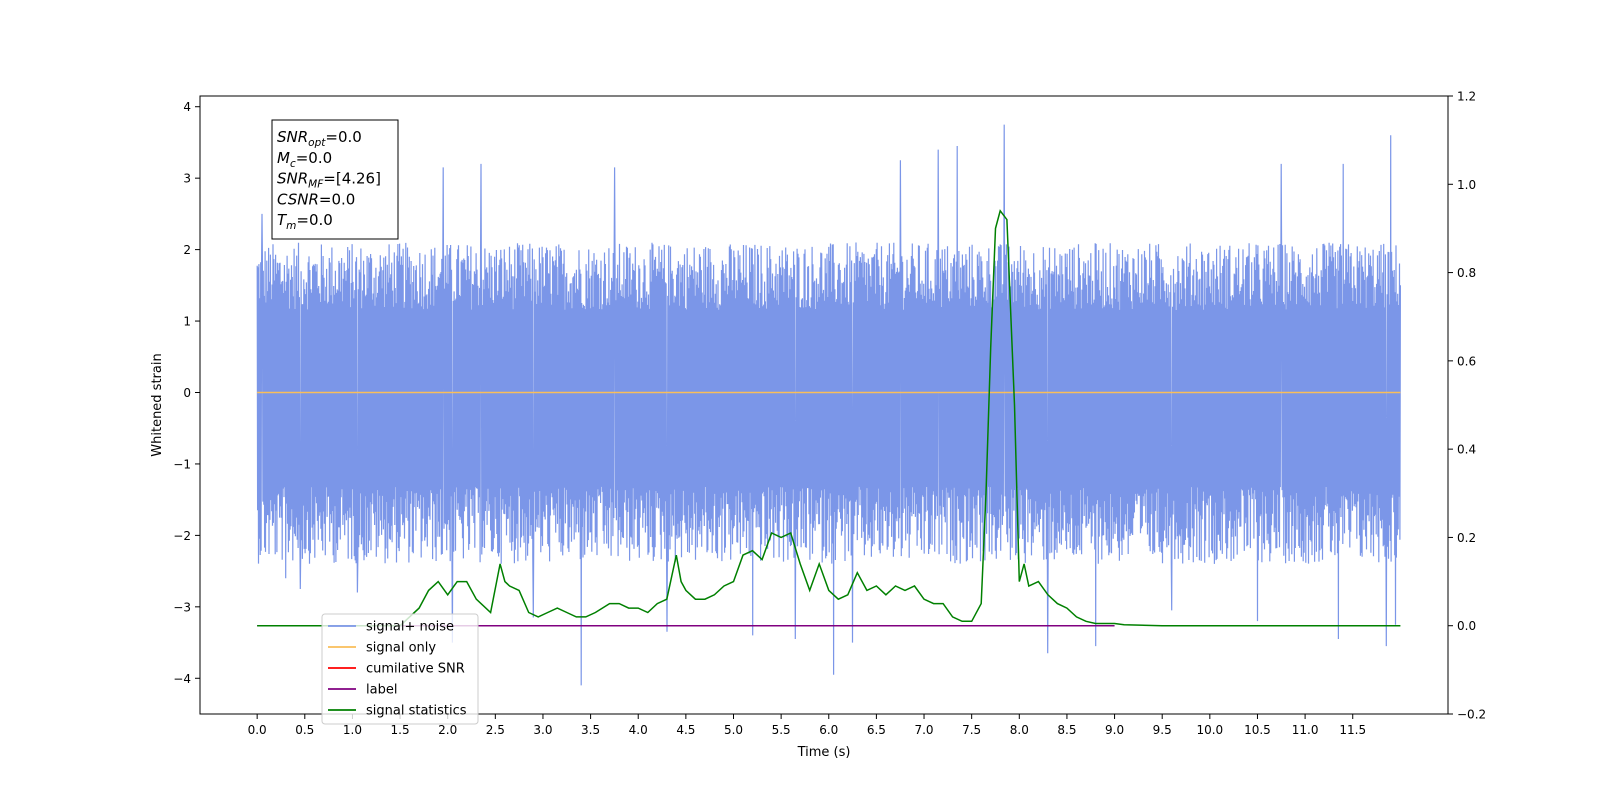 This screenshot has height=800, width=1600. What do you see at coordinates (182, 607) in the screenshot?
I see `y-tick-label: −3` at bounding box center [182, 607].